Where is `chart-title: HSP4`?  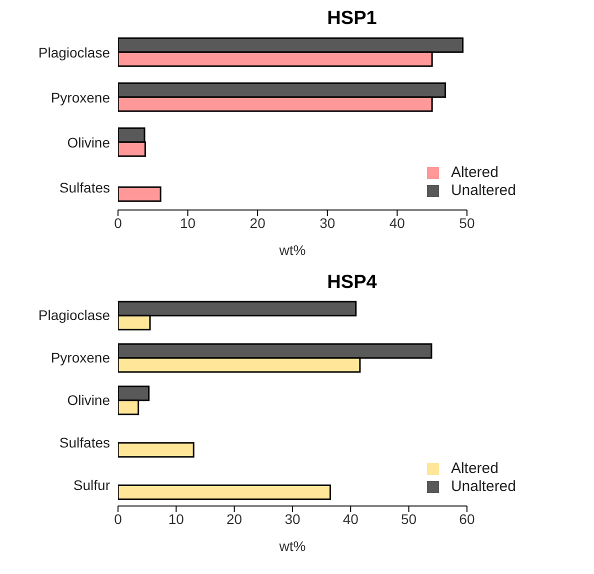 chart-title: HSP4 is located at coordinates (352, 283).